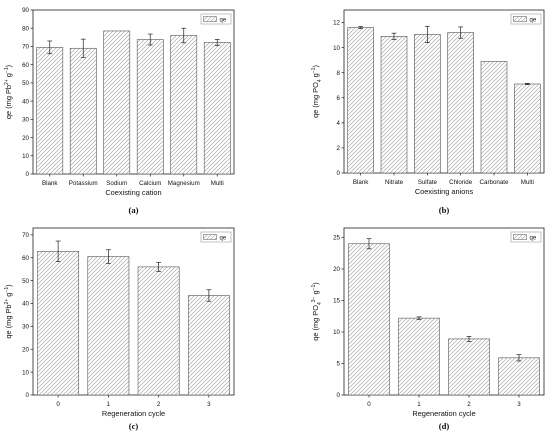  What do you see at coordinates (315, 100) in the screenshot?
I see `y-title-main: qe (mg PO` at bounding box center [315, 100].